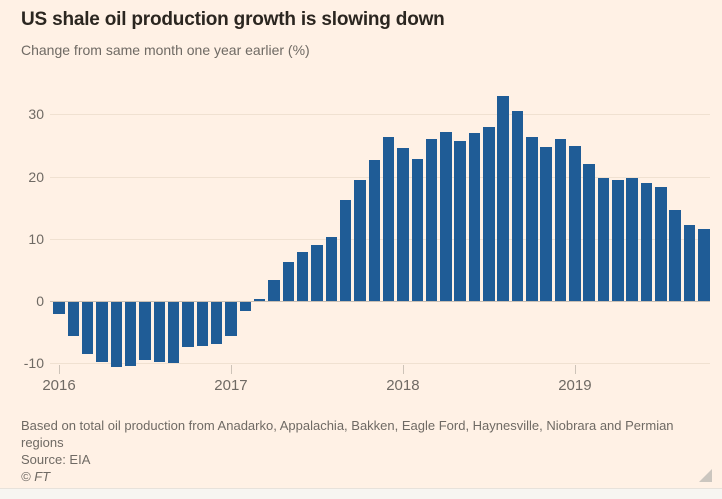  I want to click on bar-nov-2016, so click(202, 324).